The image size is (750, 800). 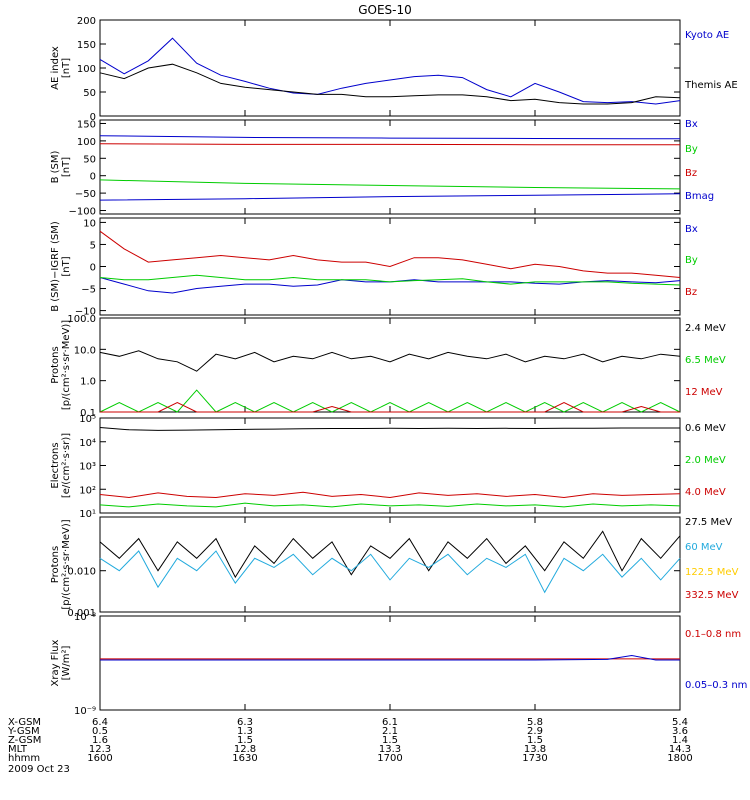 I want to click on ephemeris-value: 12.8, so click(x=245, y=749).